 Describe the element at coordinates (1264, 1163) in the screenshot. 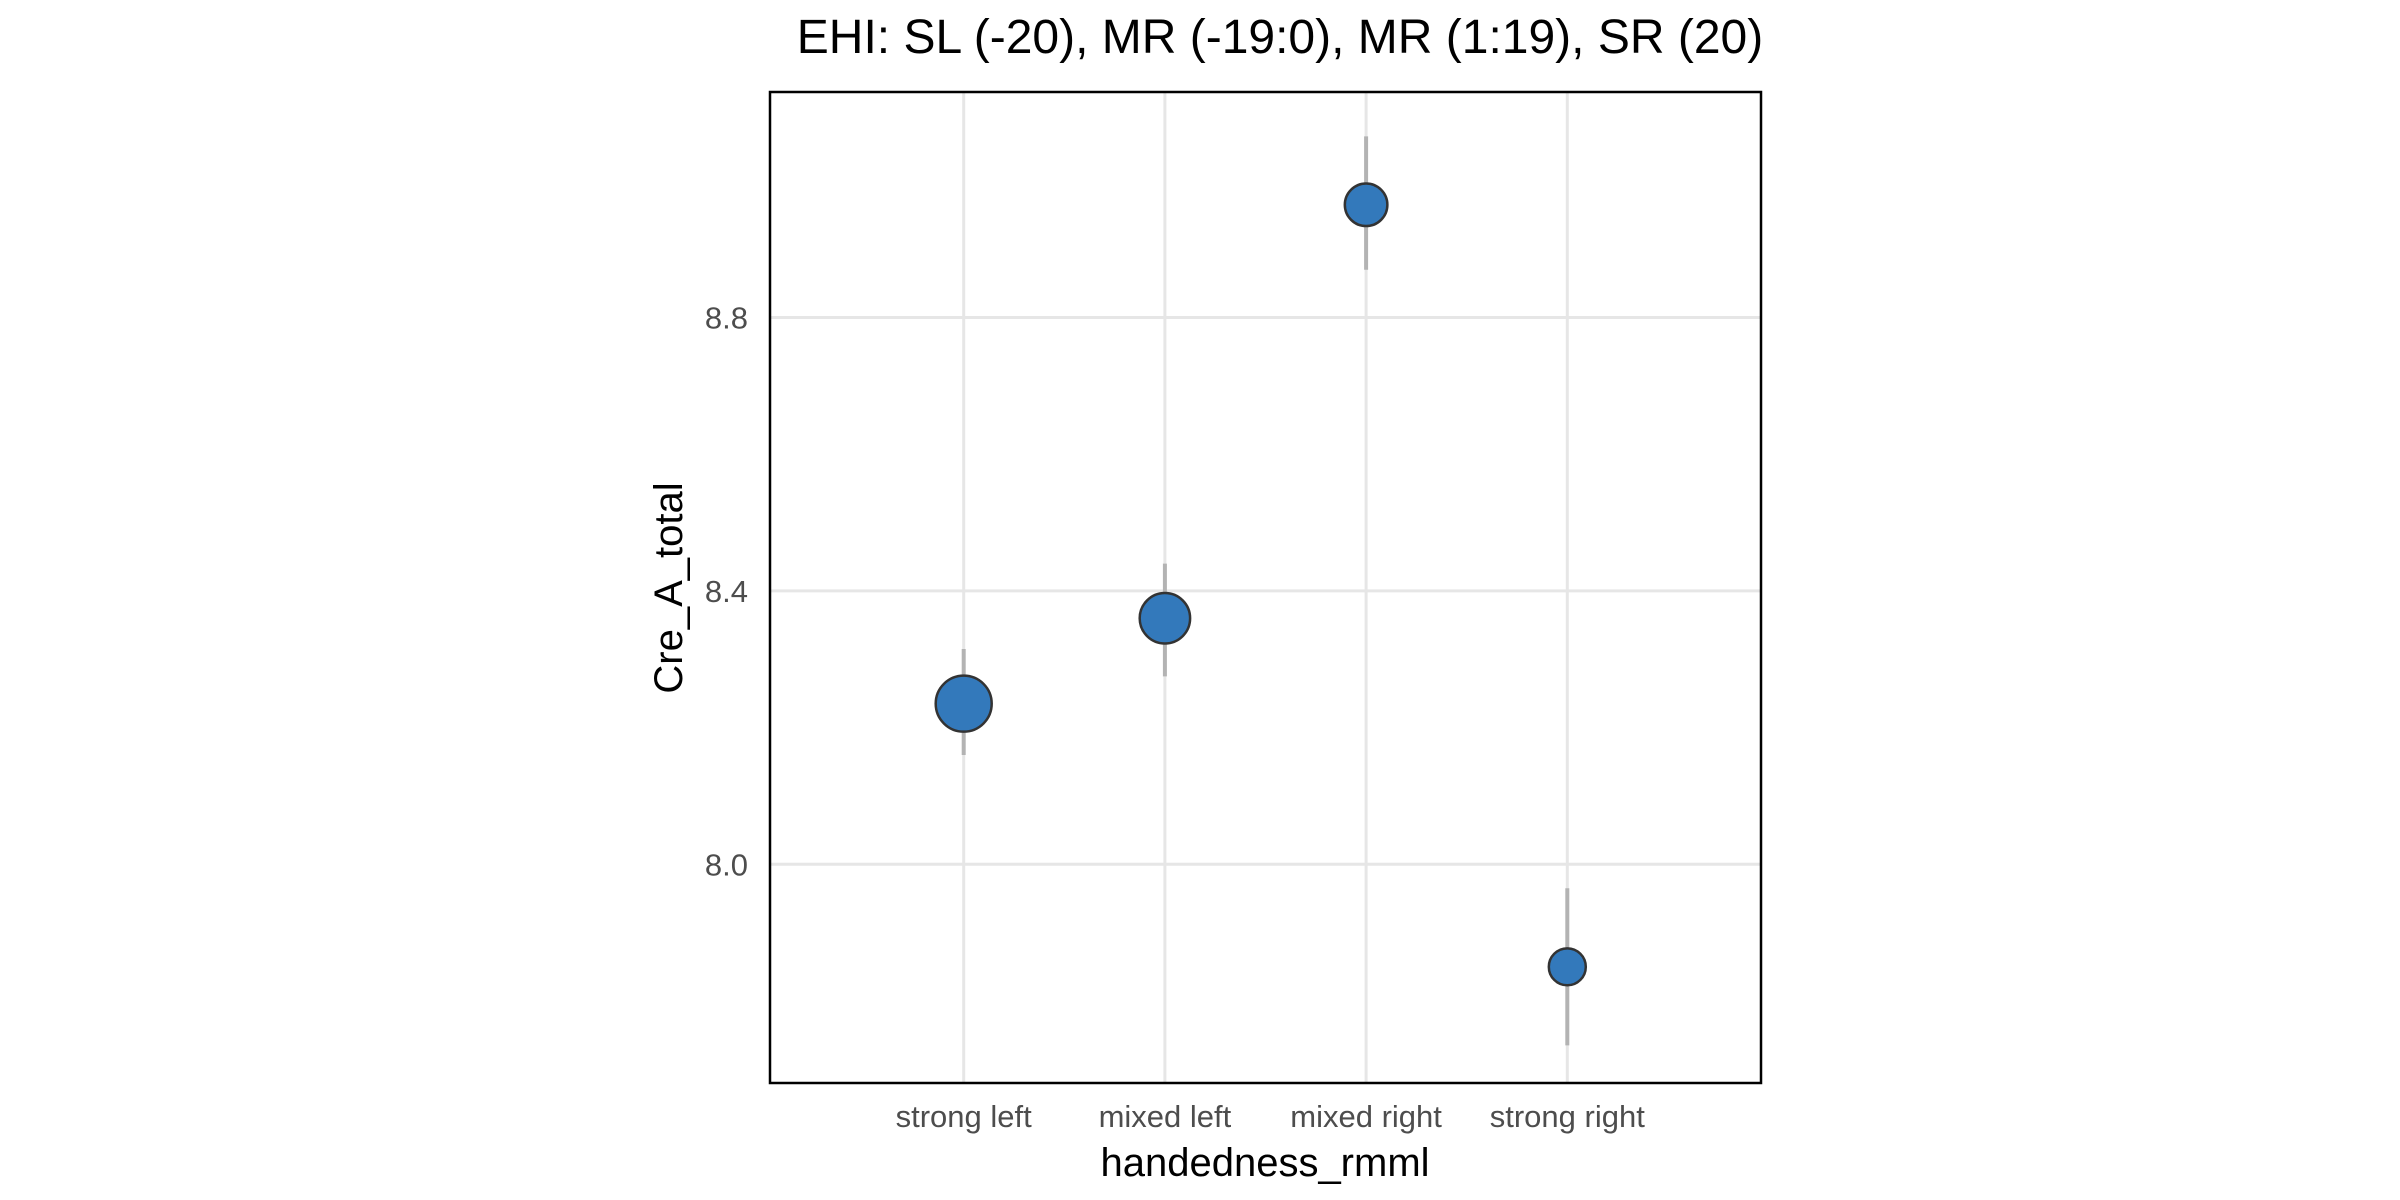

I see `x-axis-title: handedness_rmml` at that location.